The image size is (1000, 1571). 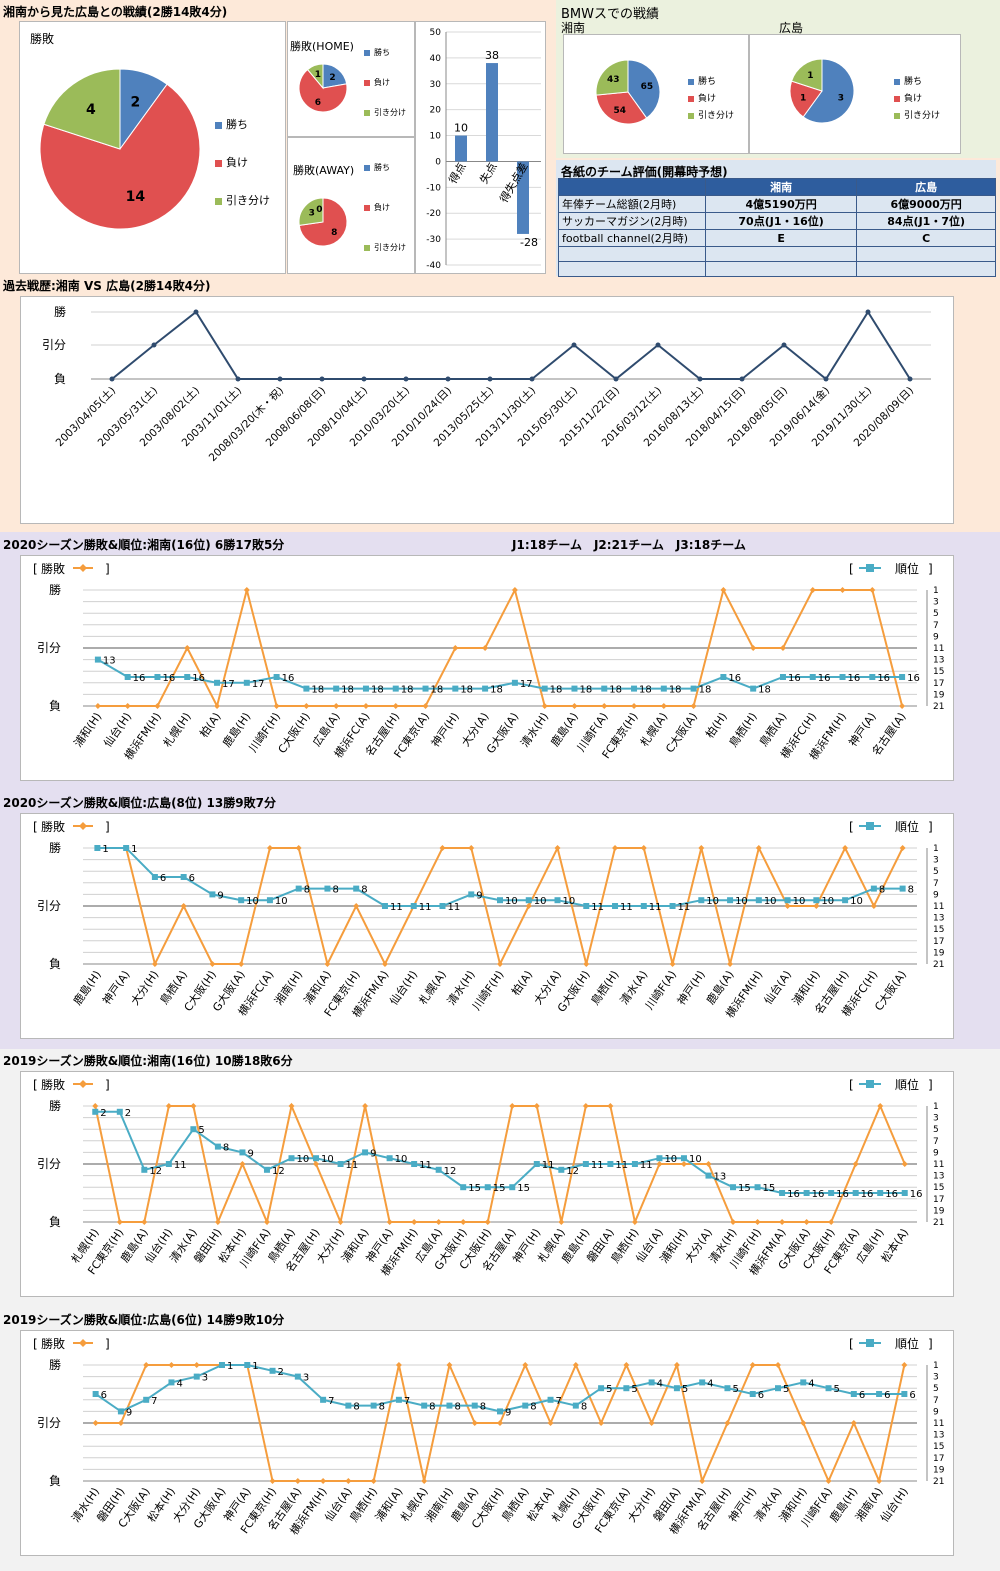 I want to click on y-tick-label: -10, so click(x=433, y=188).